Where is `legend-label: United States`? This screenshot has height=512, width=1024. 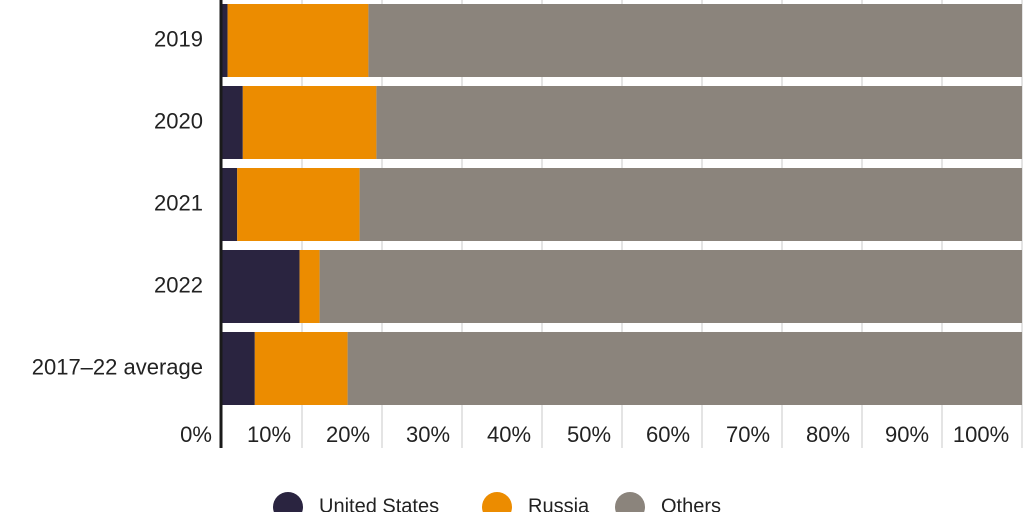 legend-label: United States is located at coordinates (379, 503).